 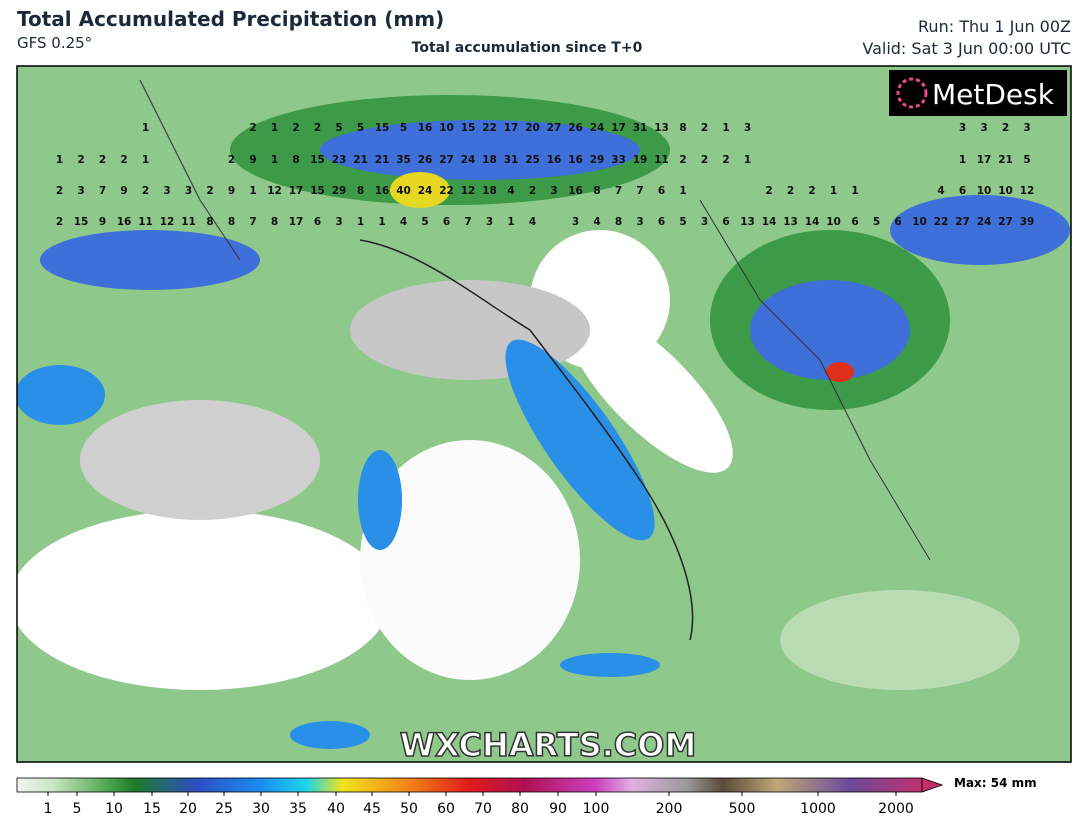 I want to click on colorbar-tick-label: 25, so click(x=224, y=809).